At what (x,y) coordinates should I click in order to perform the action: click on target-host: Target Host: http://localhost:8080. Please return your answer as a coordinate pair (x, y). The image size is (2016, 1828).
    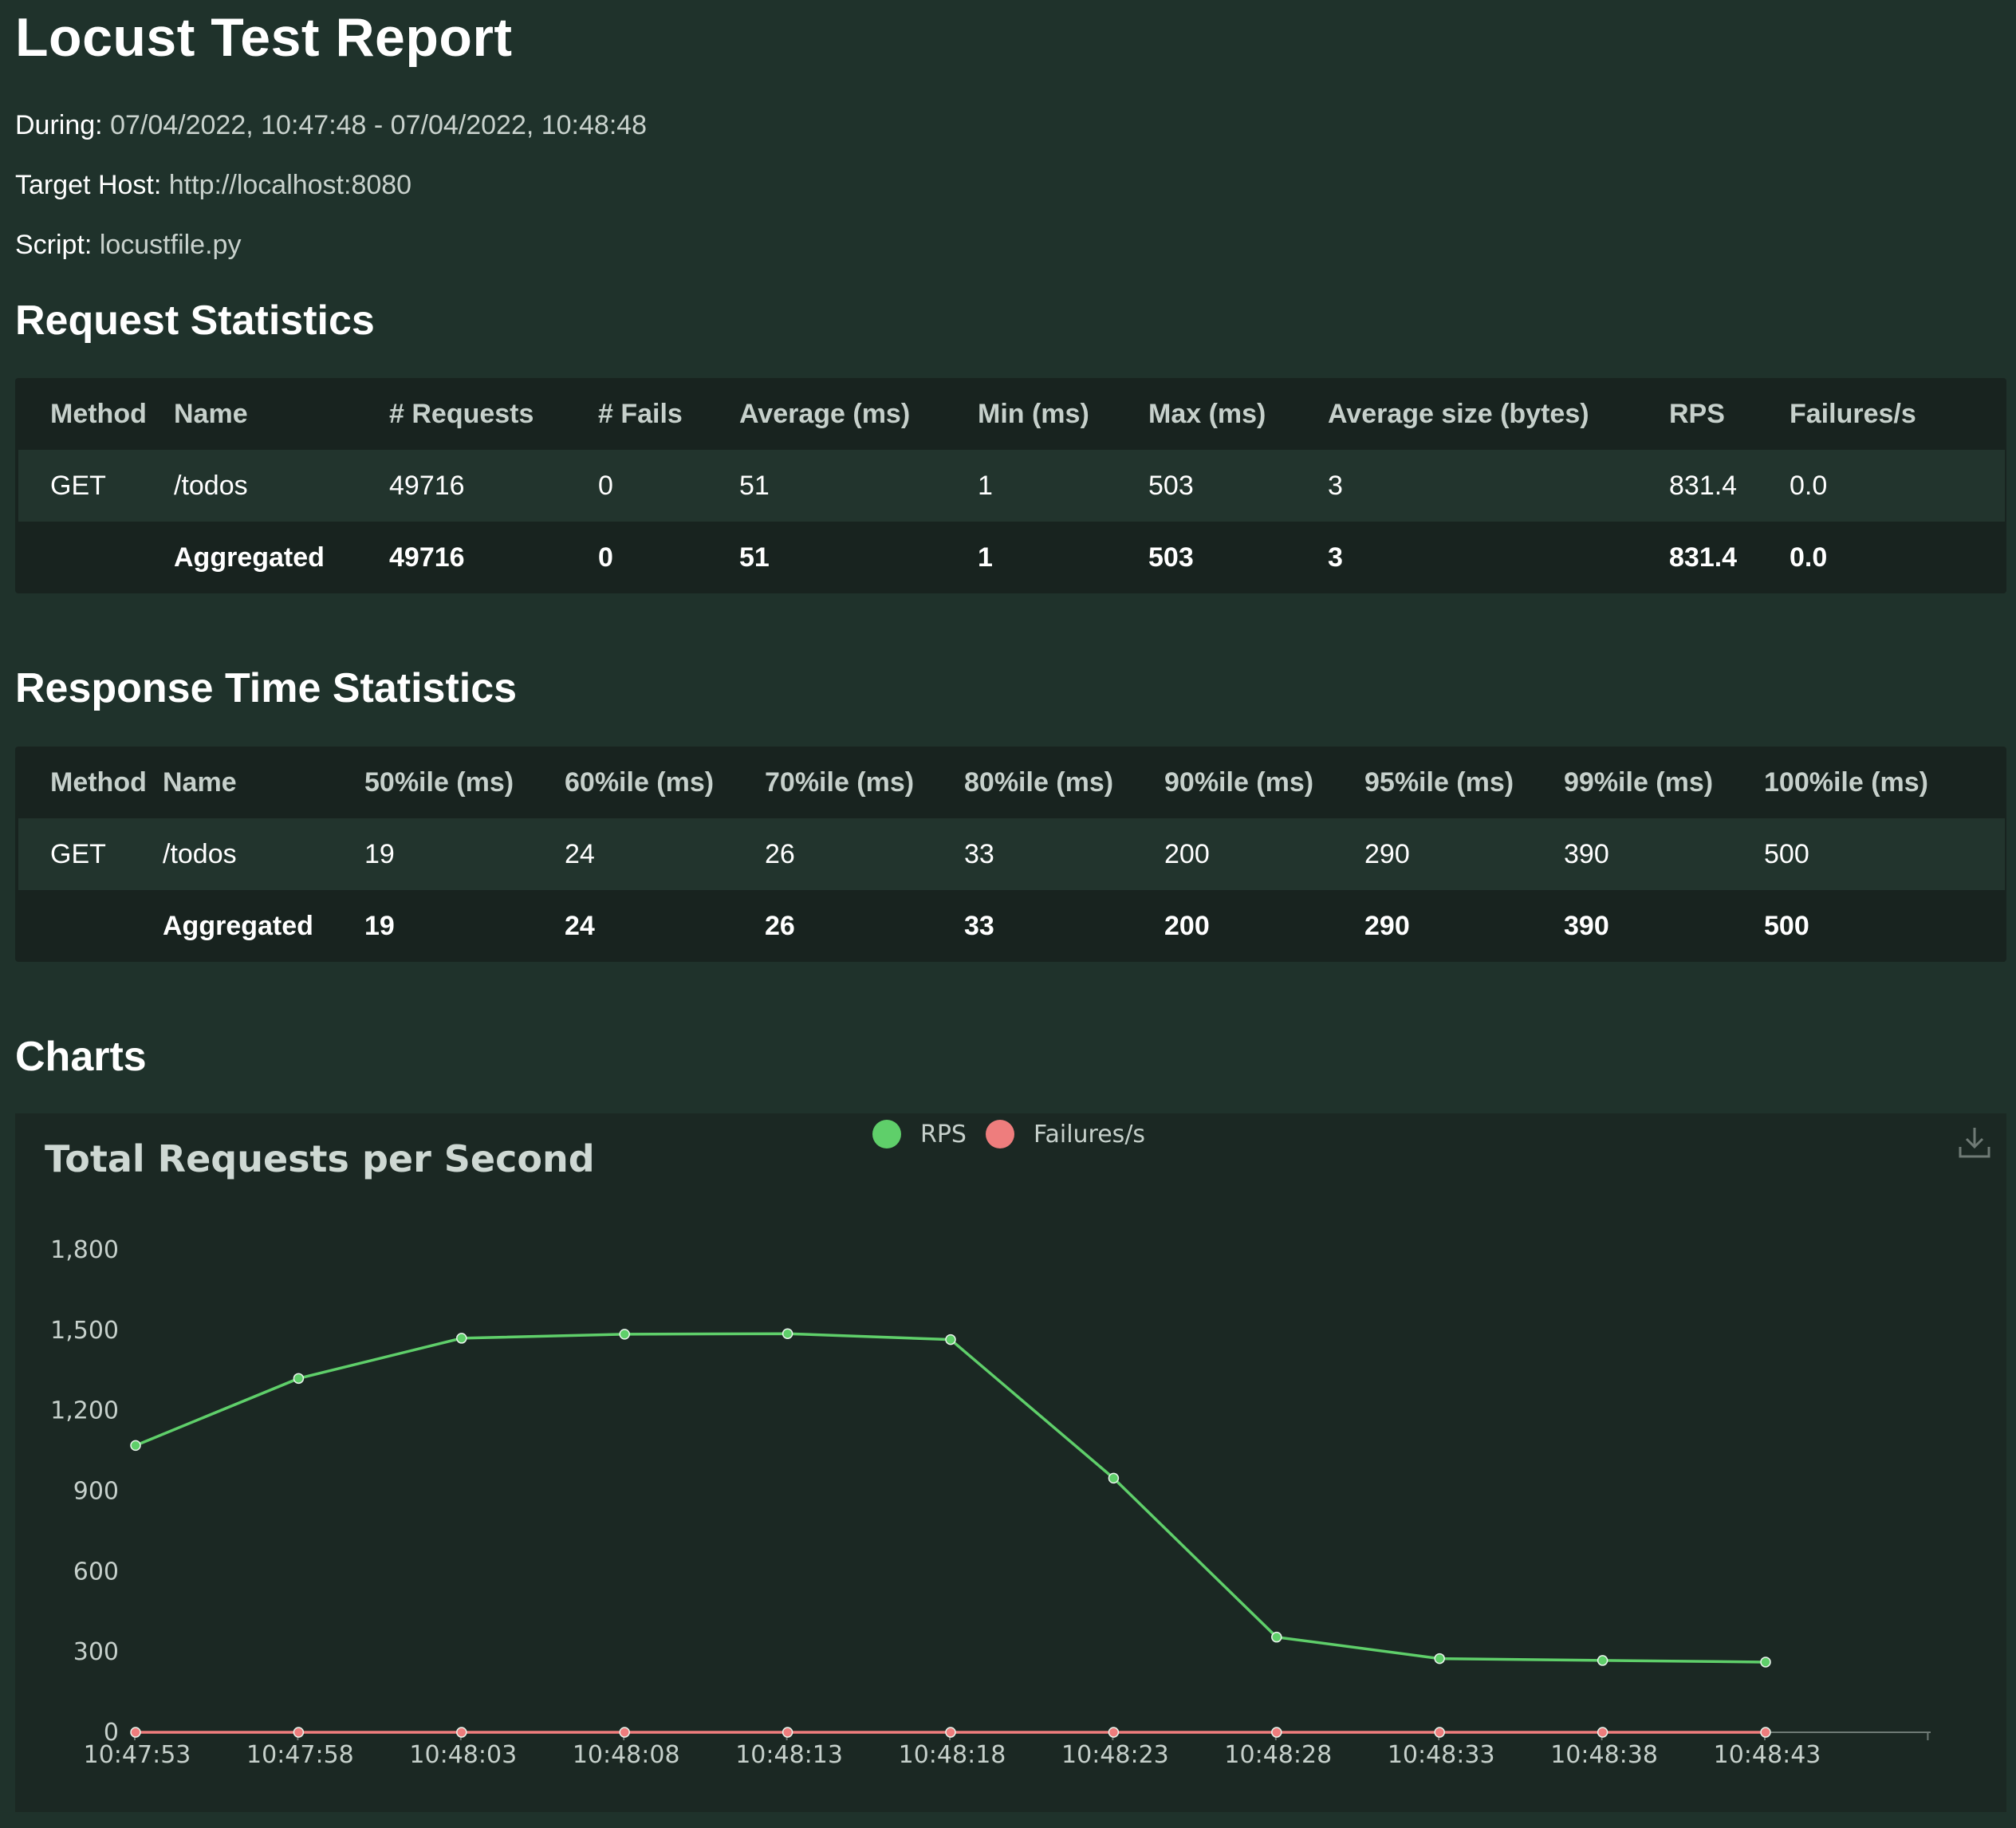
    Looking at the image, I should click on (213, 185).